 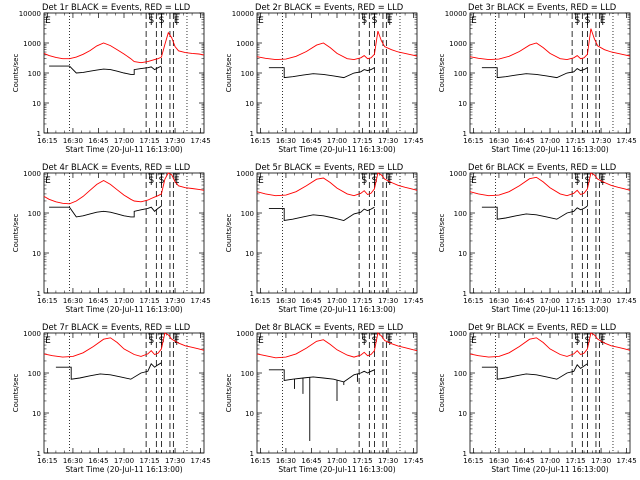 I want to click on y-axis-label: Counts/sec, so click(x=442, y=73).